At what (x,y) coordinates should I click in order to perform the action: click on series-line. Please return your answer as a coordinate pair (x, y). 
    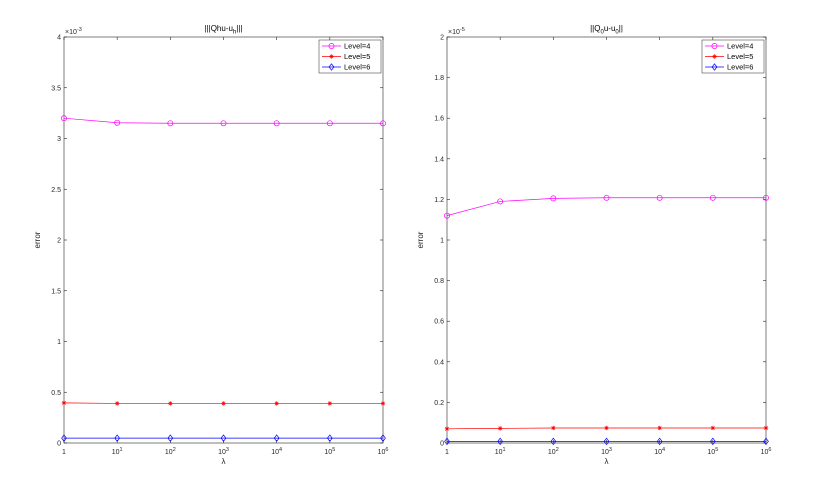
    Looking at the image, I should click on (606, 206).